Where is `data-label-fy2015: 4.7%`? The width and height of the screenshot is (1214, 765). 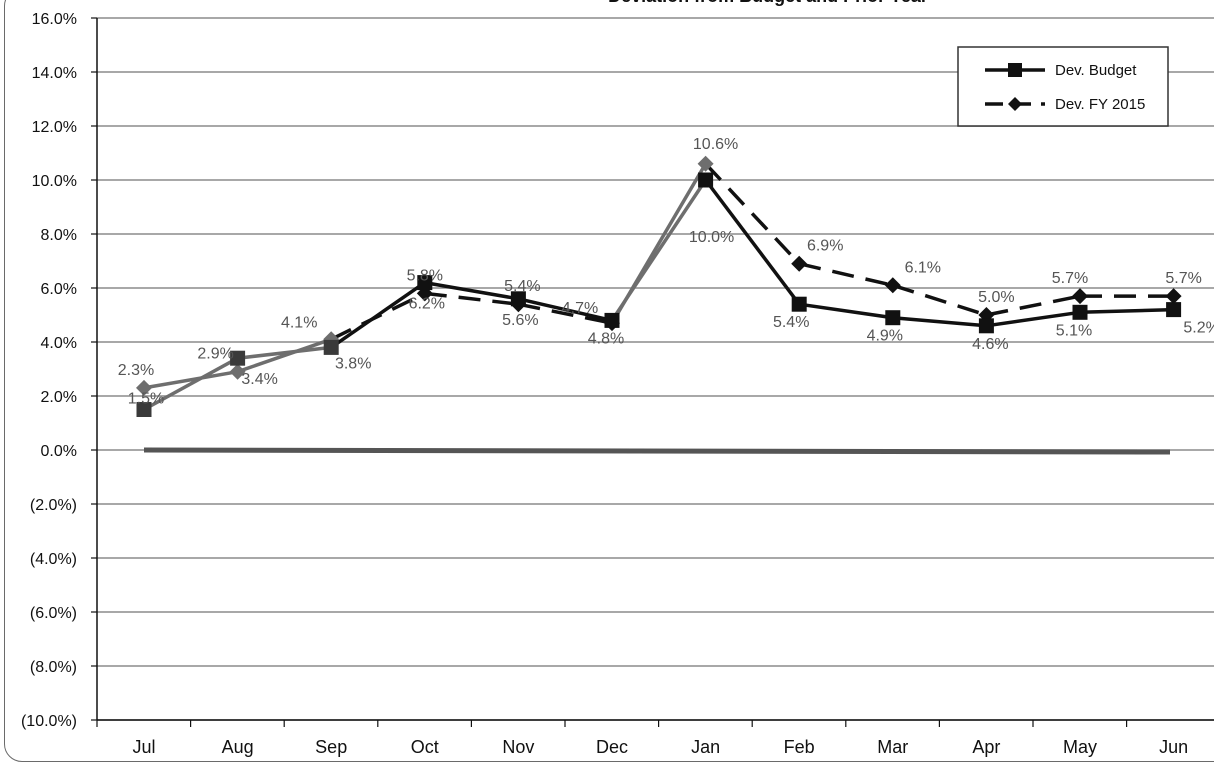
data-label-fy2015: 4.7% is located at coordinates (580, 308).